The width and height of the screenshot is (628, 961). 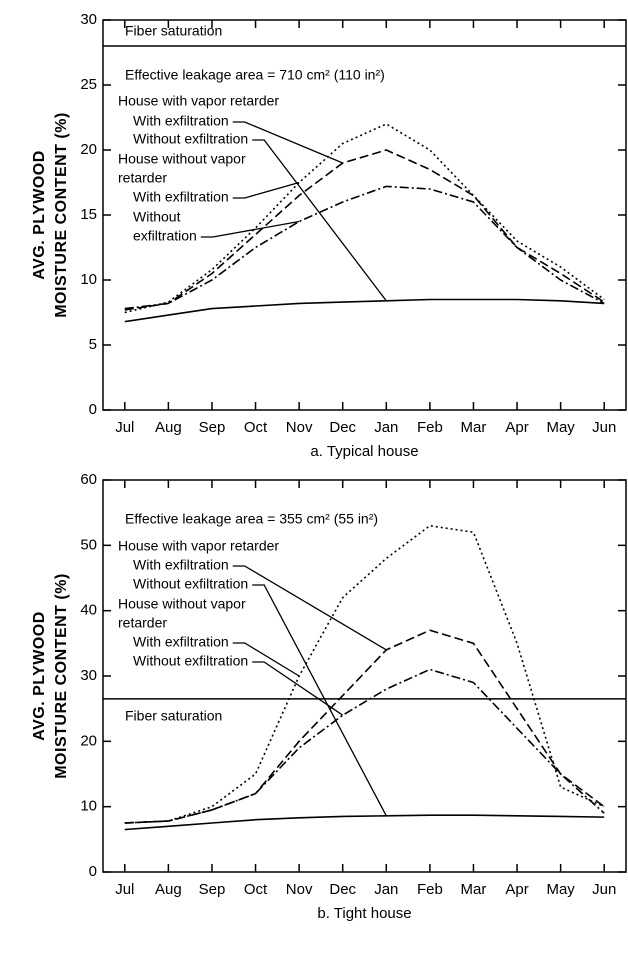 I want to click on caption: a. Typical house, so click(x=364, y=451).